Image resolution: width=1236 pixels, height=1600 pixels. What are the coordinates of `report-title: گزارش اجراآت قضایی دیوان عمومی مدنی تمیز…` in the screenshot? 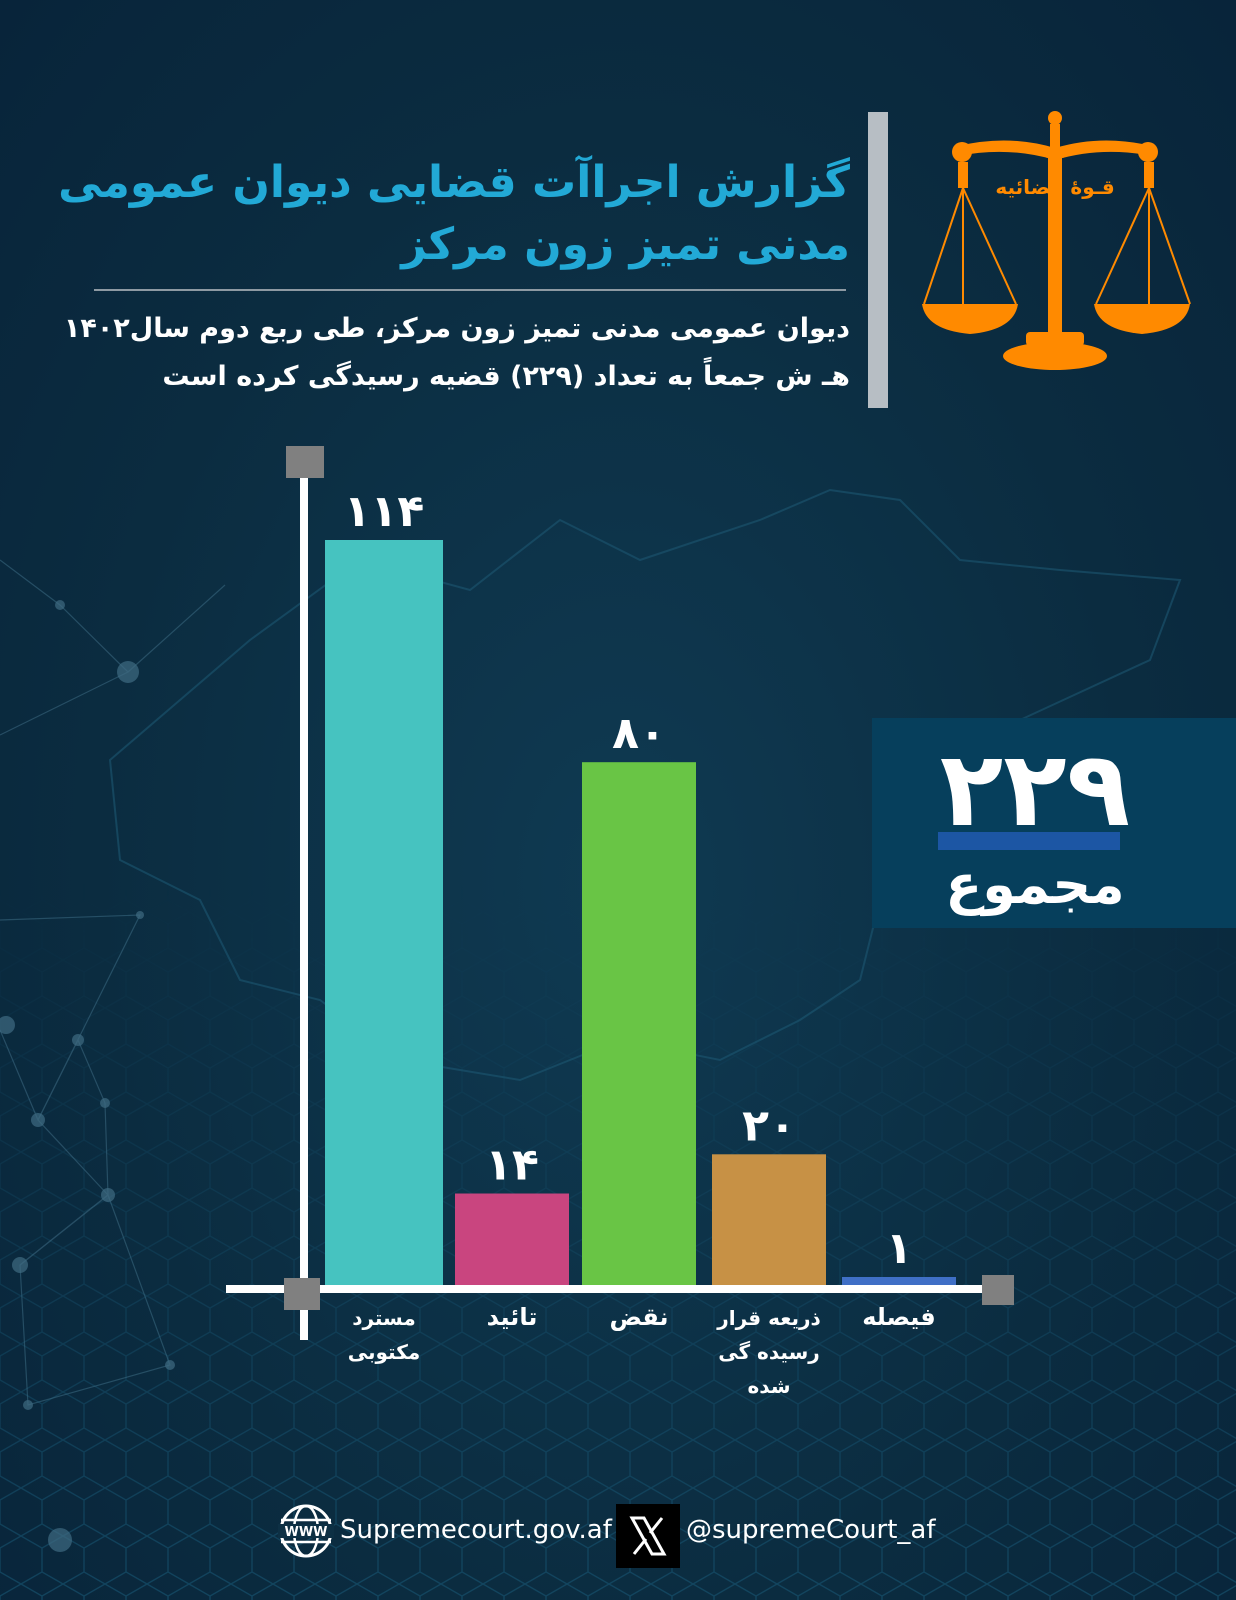 It's located at (454, 213).